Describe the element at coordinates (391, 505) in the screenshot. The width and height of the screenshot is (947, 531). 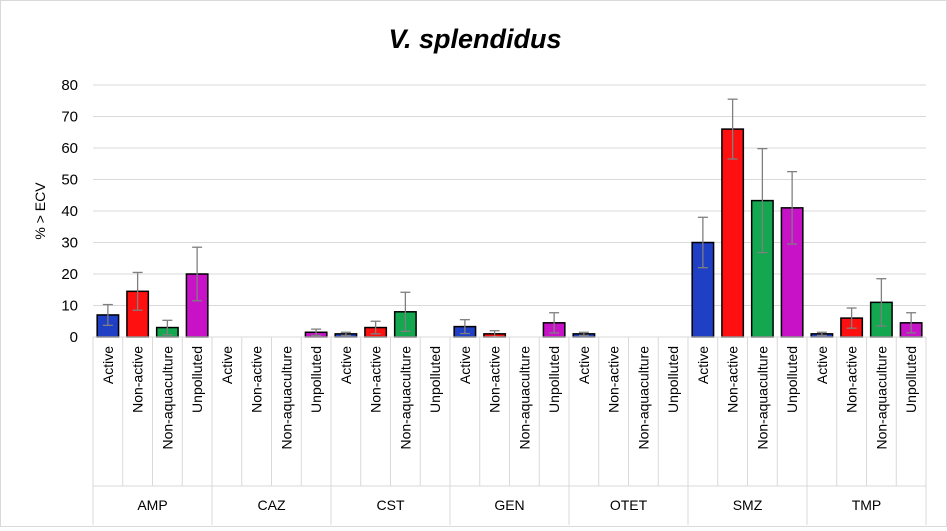
I see `group-label: CST` at that location.